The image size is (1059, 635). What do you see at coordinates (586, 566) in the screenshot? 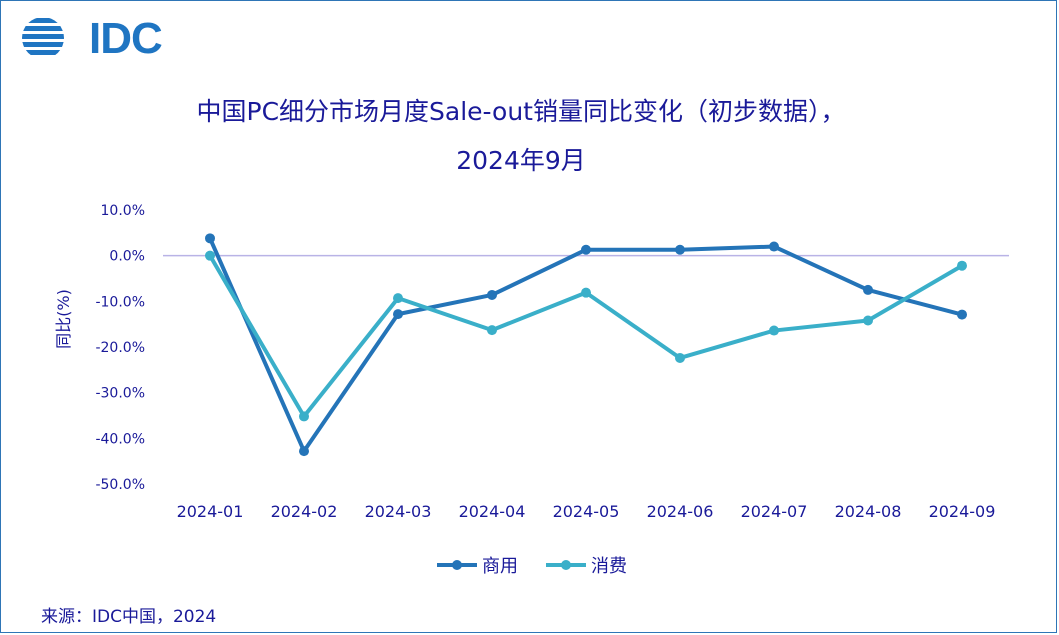
I see `legend-item: 消费` at bounding box center [586, 566].